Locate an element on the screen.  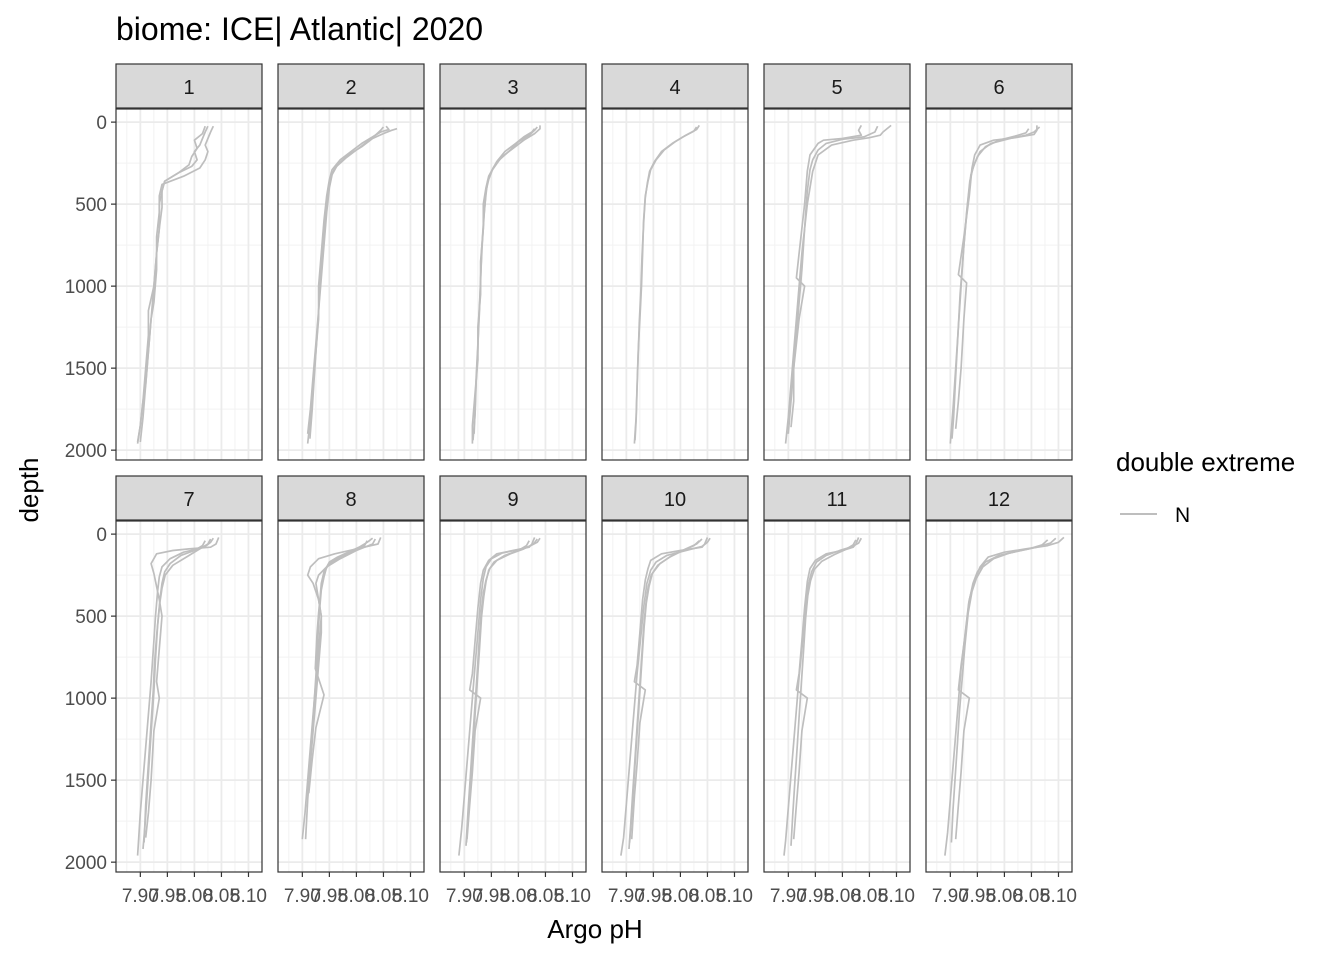
legend: double extreme N is located at coordinates (1205, 487).